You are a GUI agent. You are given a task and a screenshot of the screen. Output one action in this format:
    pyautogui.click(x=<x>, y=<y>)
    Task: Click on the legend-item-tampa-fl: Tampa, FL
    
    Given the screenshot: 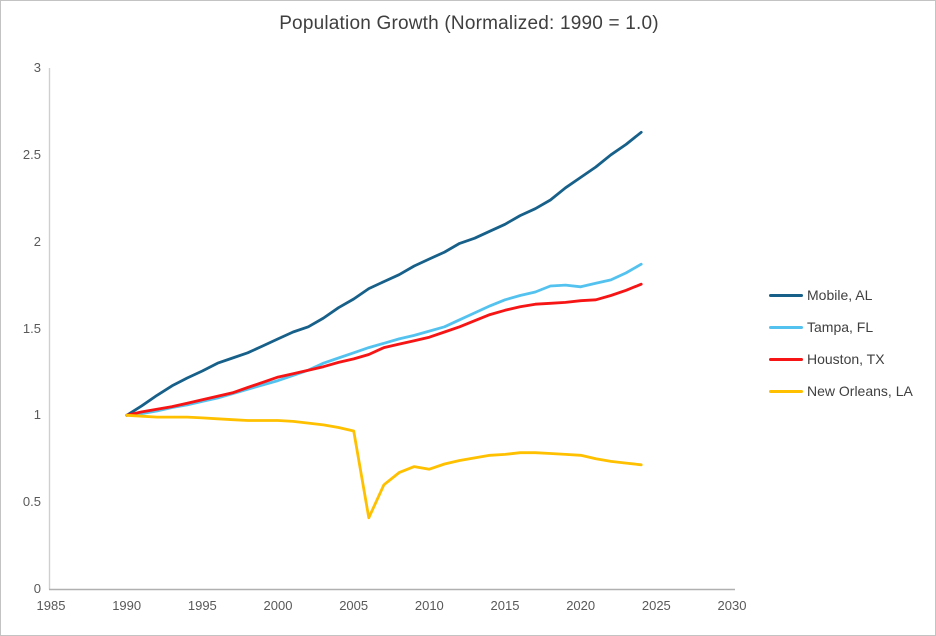 What is the action you would take?
    pyautogui.click(x=821, y=327)
    